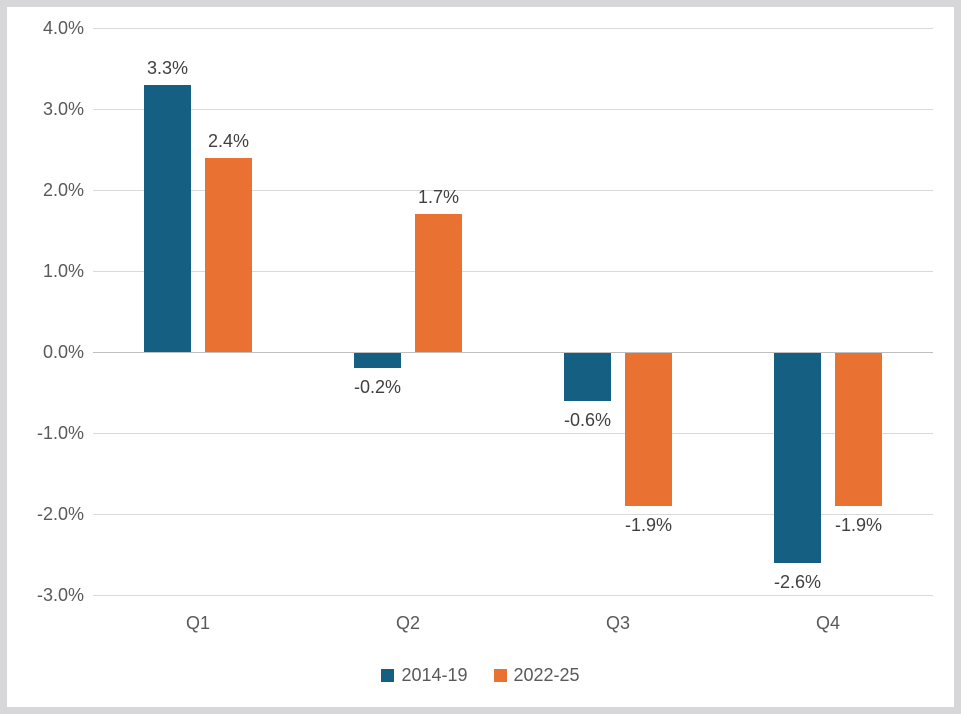 This screenshot has width=961, height=714. Describe the element at coordinates (546, 674) in the screenshot. I see `legend-label: 2022-25` at that location.